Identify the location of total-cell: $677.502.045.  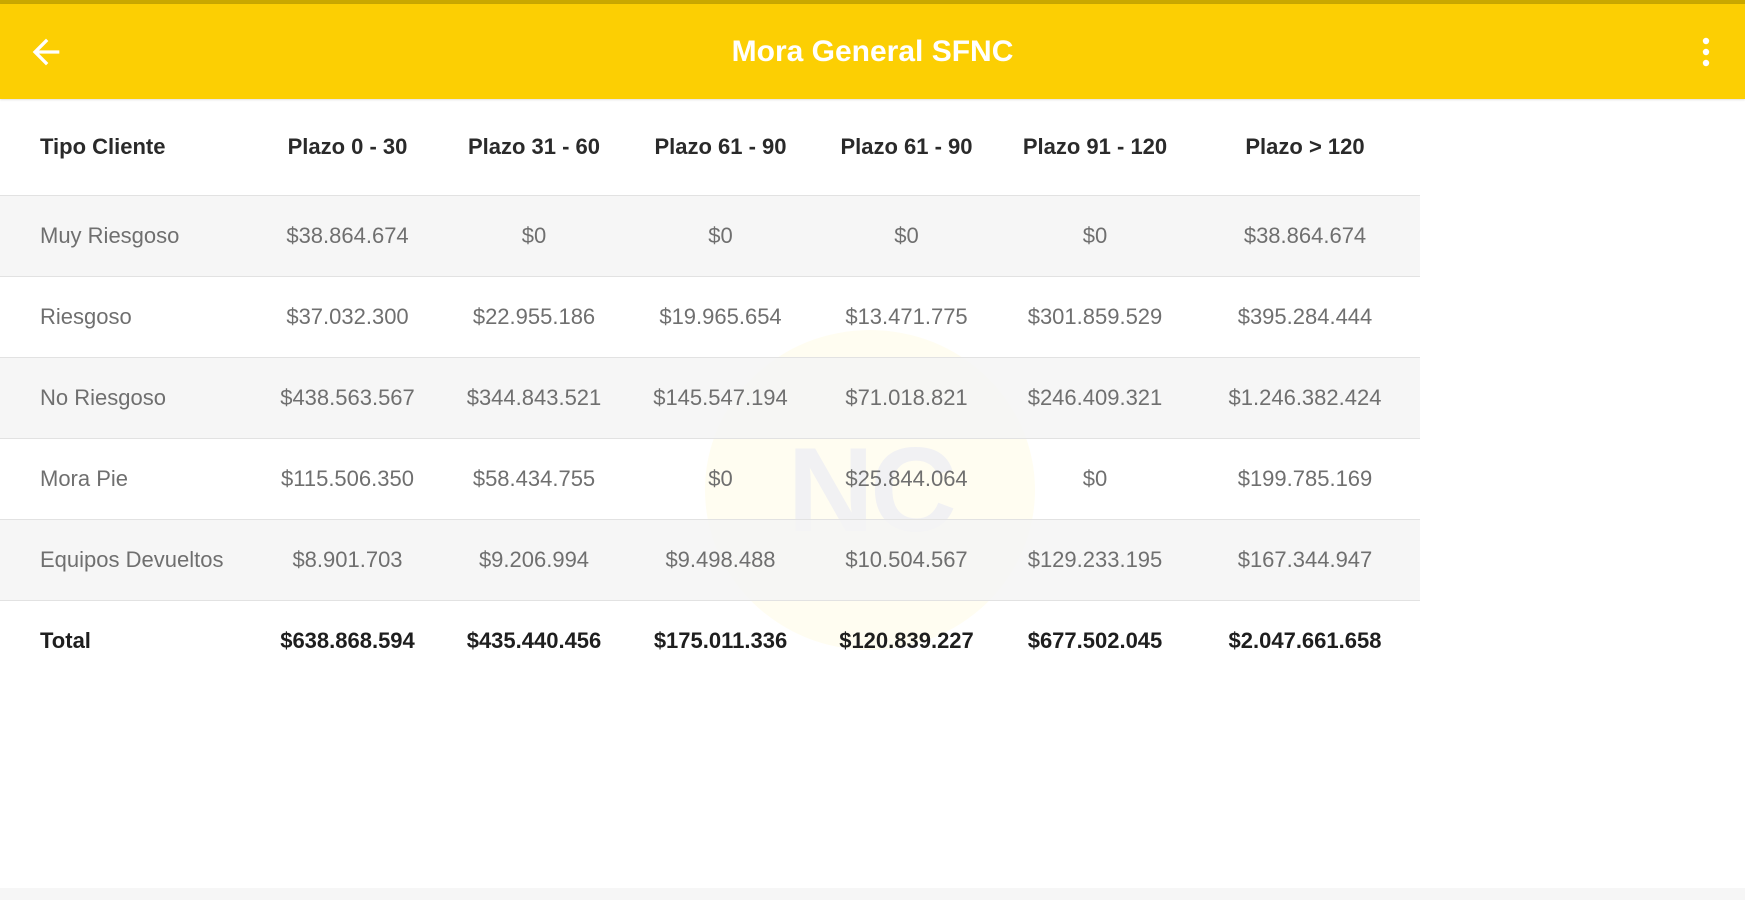
(1095, 641).